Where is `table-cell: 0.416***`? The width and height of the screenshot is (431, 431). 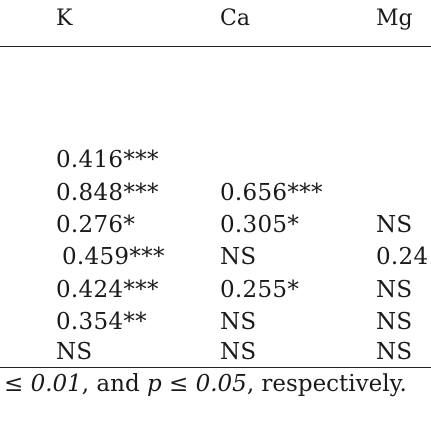
table-cell: 0.416*** is located at coordinates (107, 160).